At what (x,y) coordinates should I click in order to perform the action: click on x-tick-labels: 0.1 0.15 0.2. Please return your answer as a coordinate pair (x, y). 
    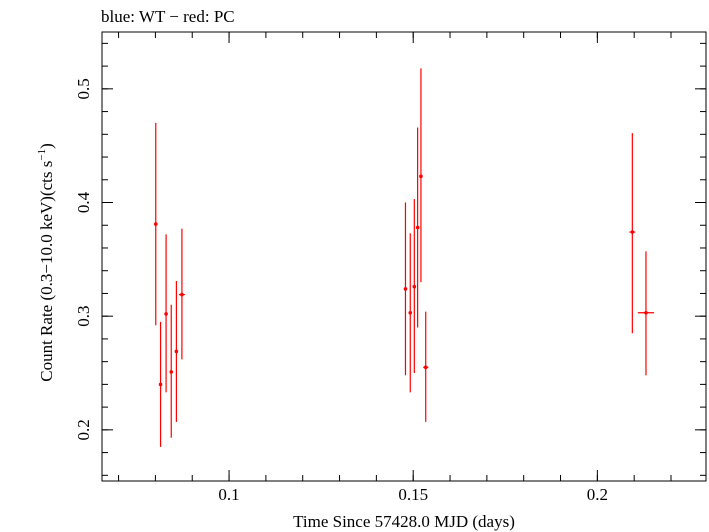
    Looking at the image, I should click on (413, 494).